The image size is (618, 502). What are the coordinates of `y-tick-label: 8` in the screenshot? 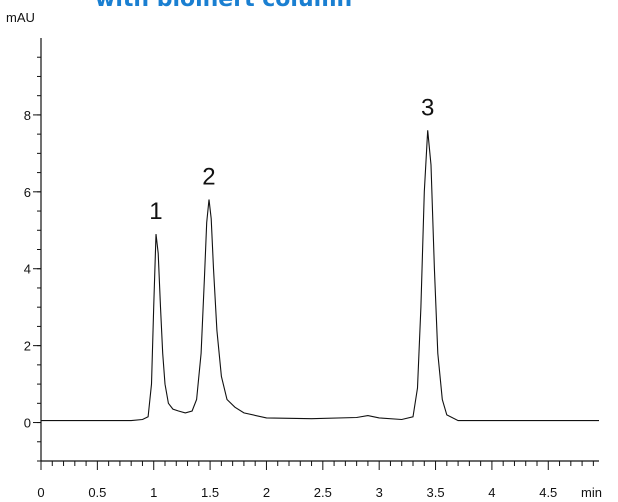 It's located at (27, 115).